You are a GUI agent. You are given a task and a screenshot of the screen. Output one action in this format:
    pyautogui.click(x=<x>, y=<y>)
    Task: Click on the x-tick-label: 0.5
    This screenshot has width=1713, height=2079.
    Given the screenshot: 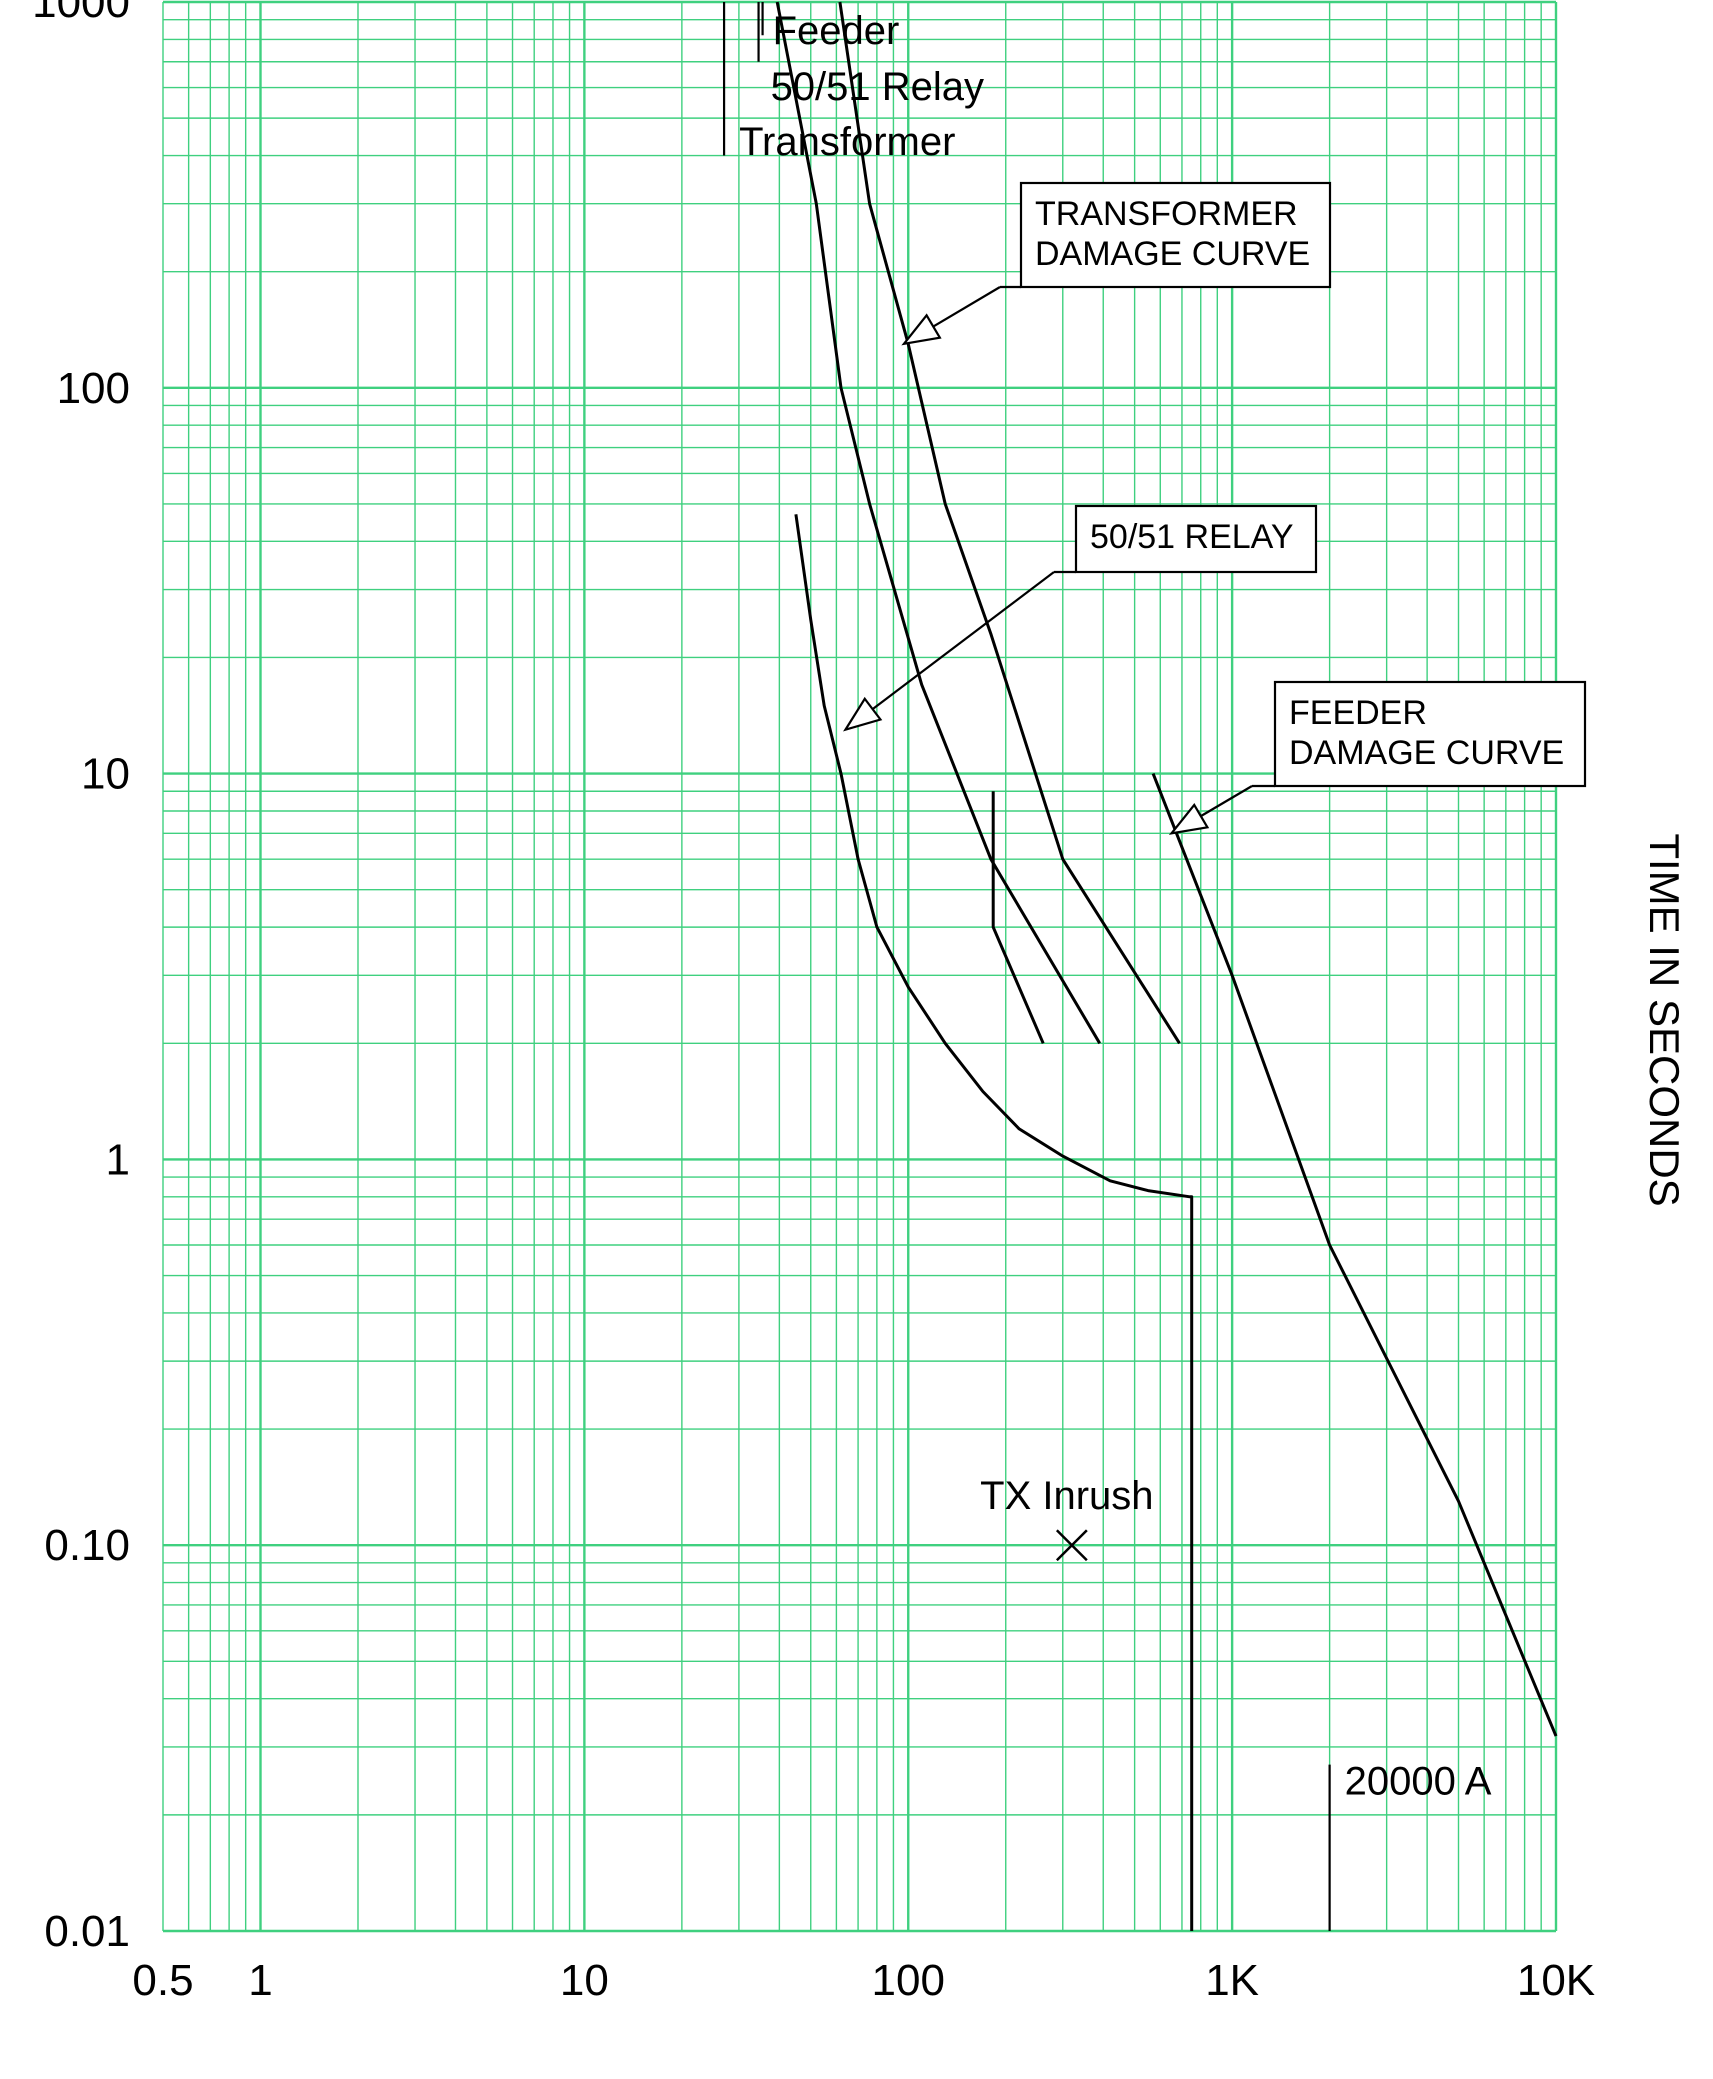 What is the action you would take?
    pyautogui.click(x=162, y=1980)
    